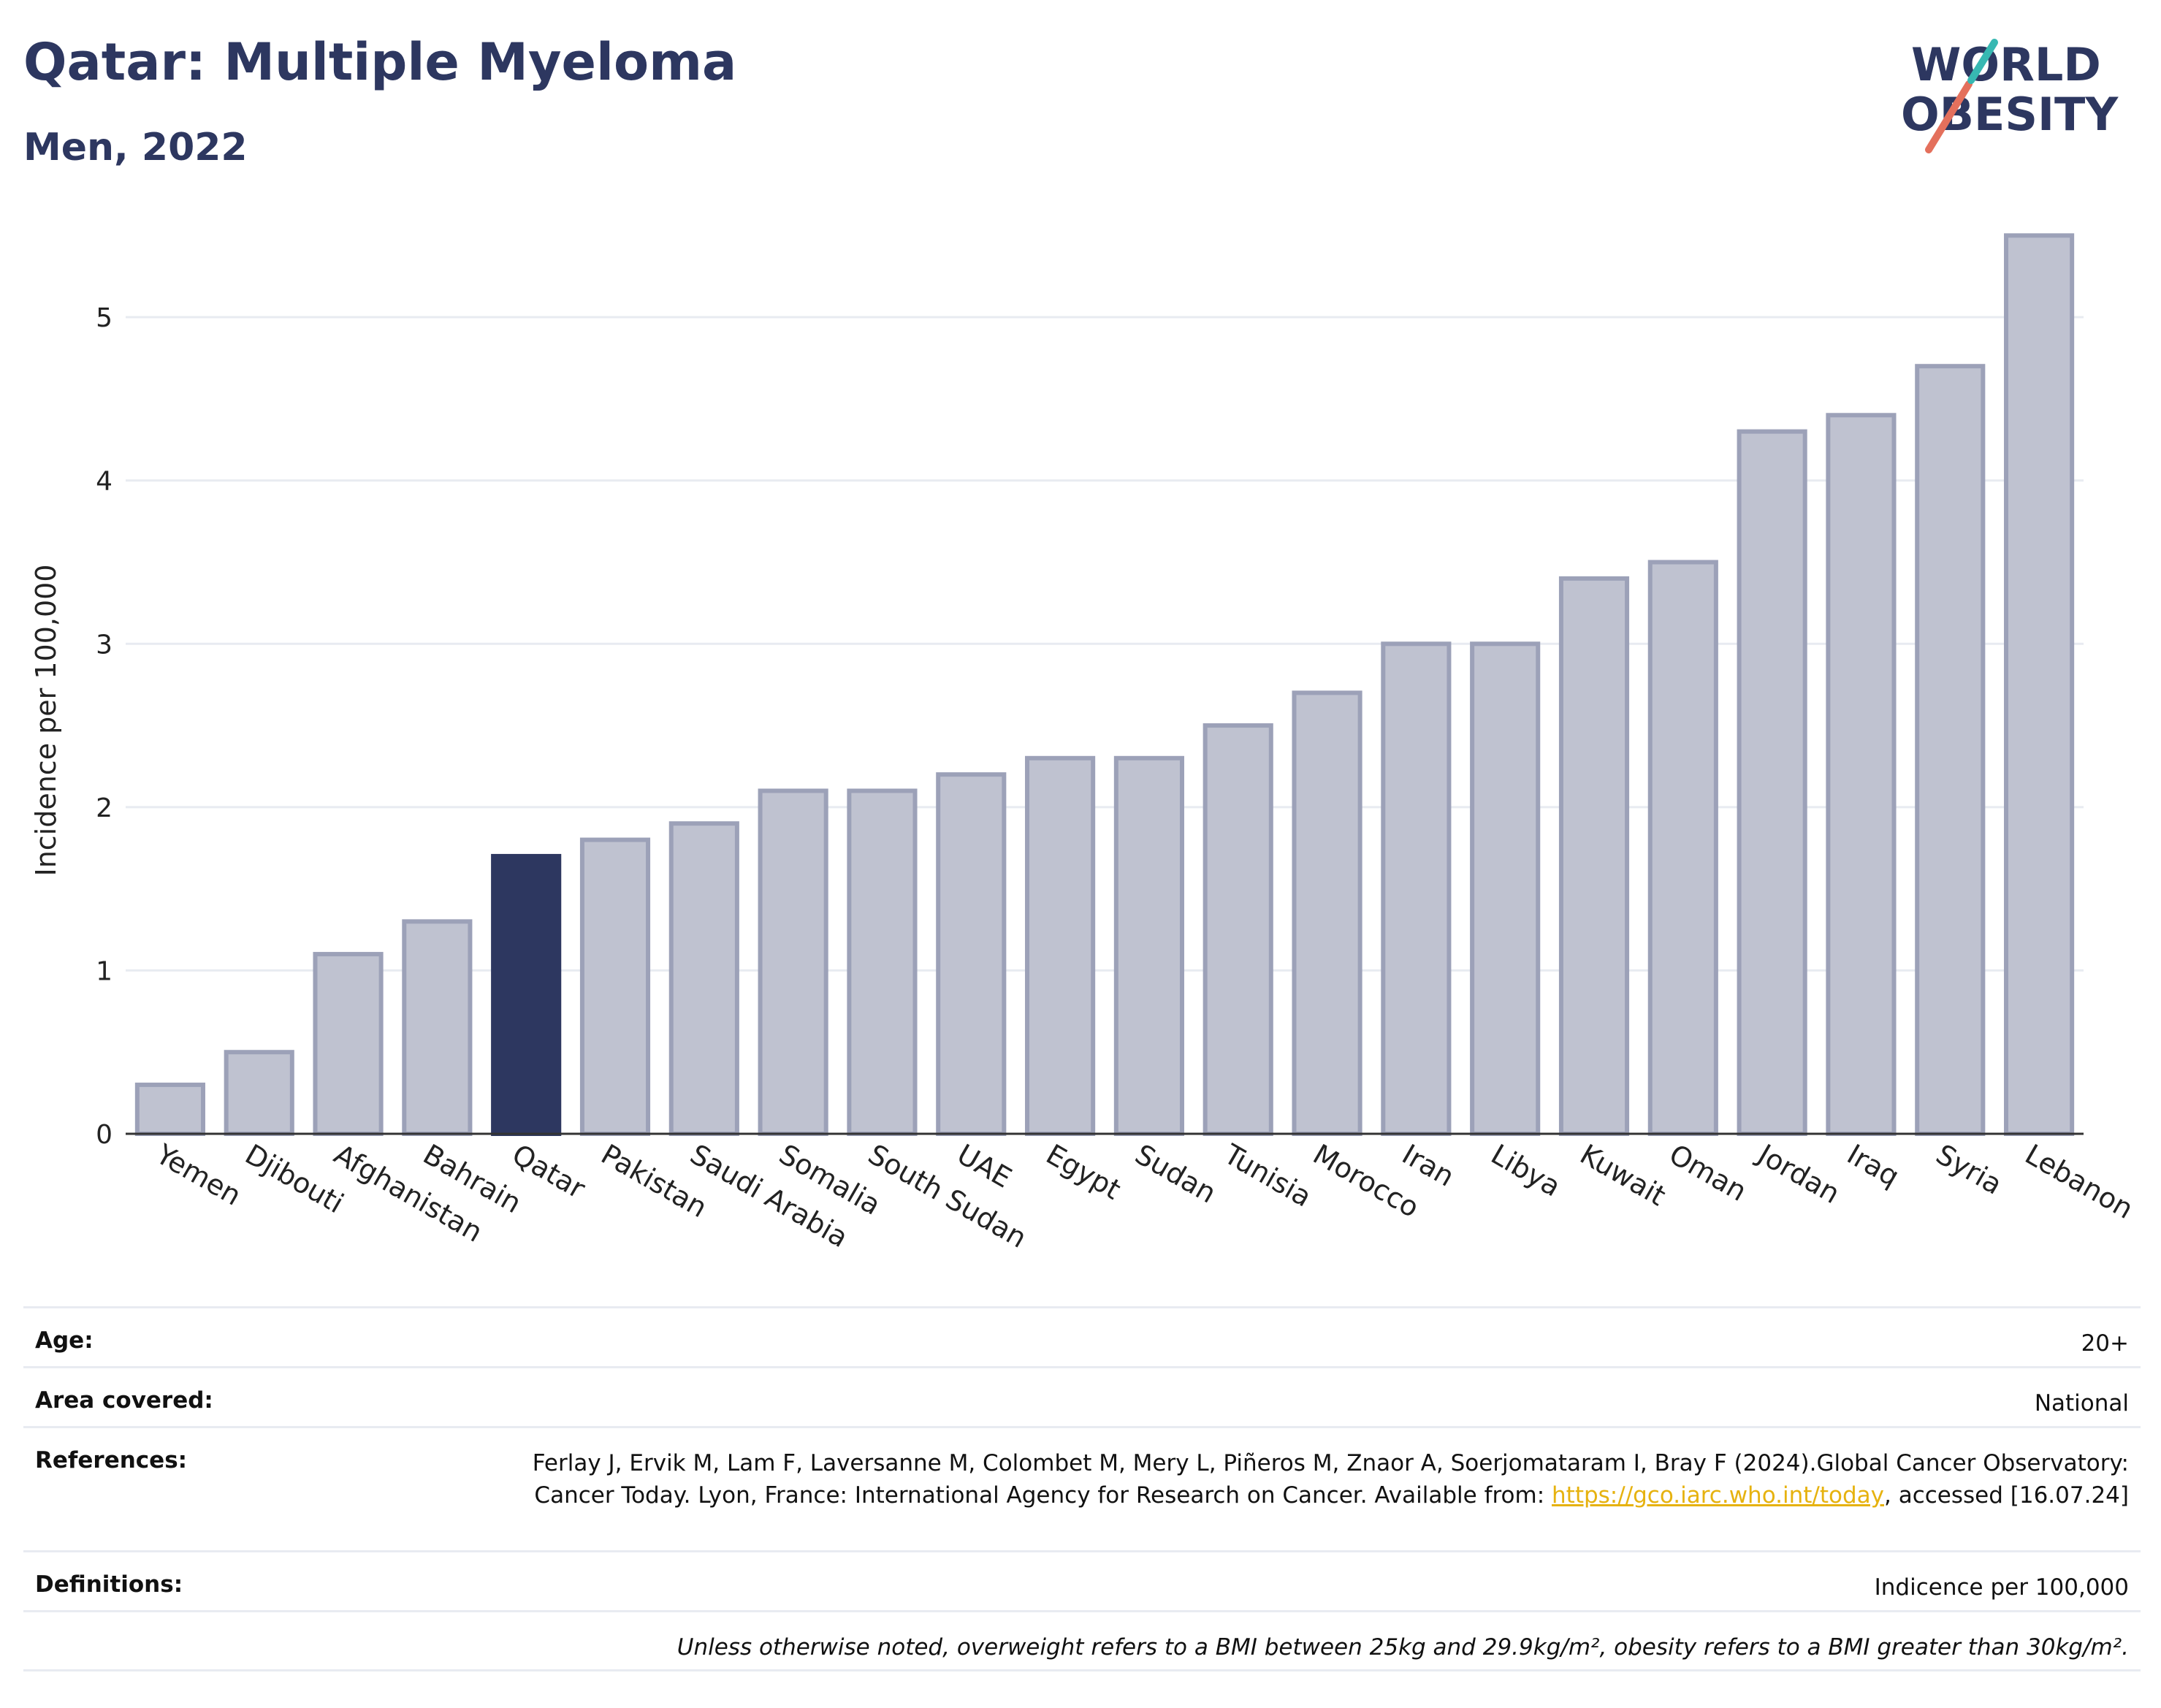  Describe the element at coordinates (105, 318) in the screenshot. I see `y-tick-label: 5` at that location.